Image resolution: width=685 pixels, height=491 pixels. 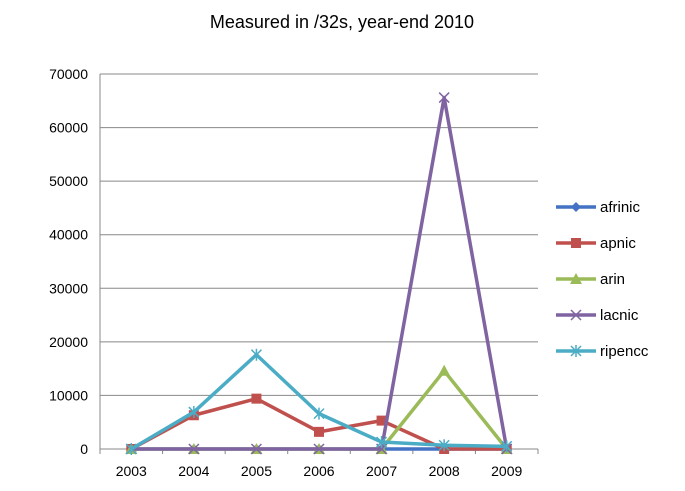 I want to click on y-tick-label: 70000, so click(x=68, y=74).